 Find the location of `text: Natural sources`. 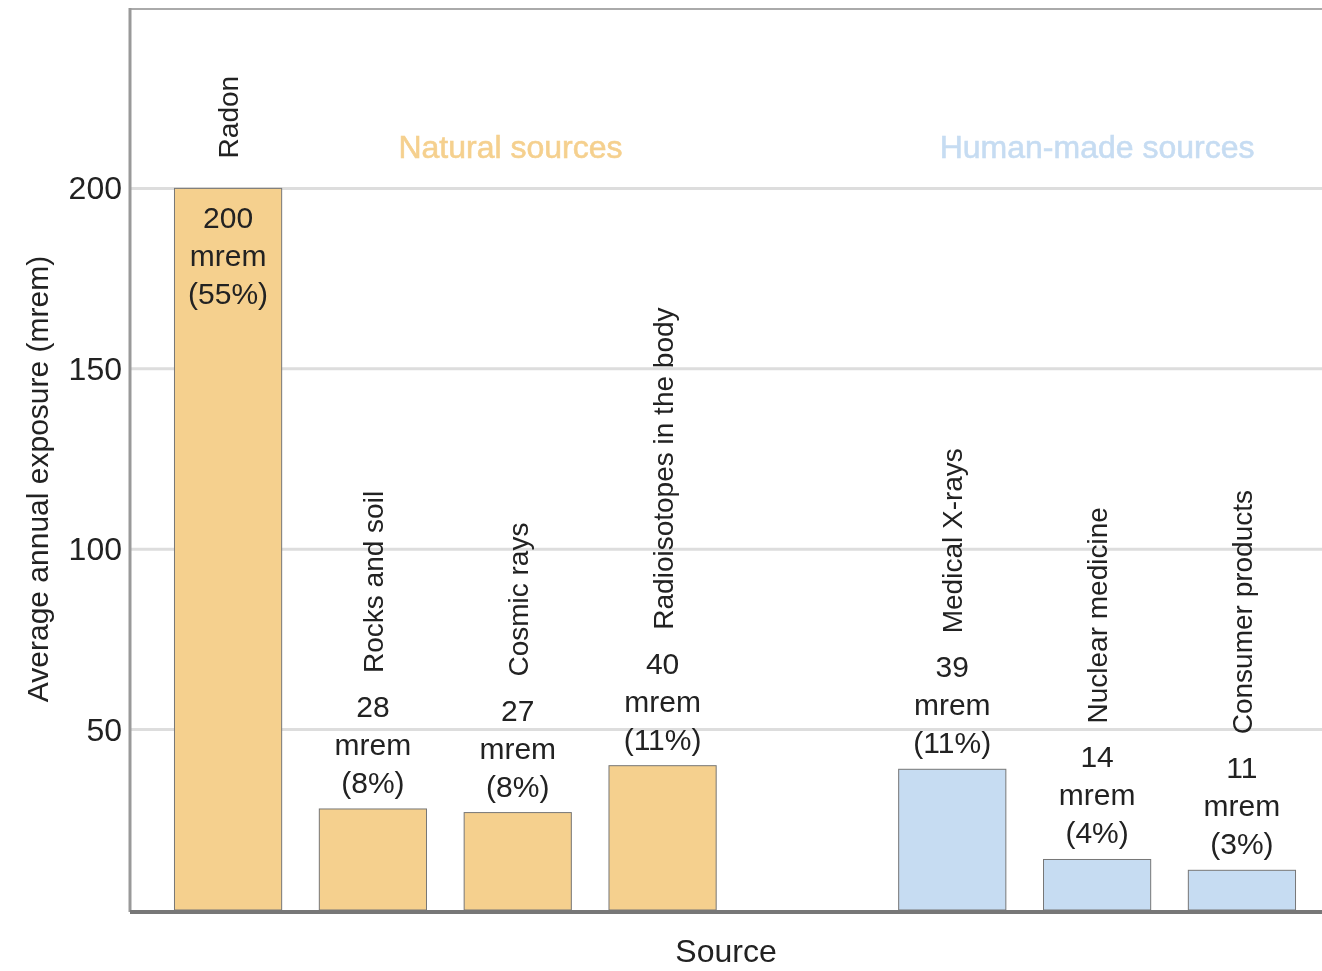

text: Natural sources is located at coordinates (510, 147).